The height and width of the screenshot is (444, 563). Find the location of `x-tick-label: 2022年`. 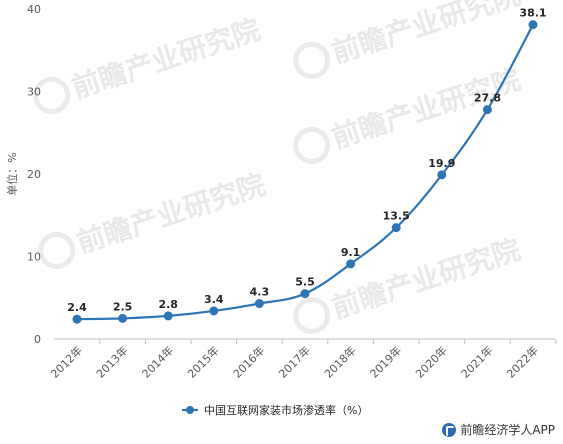

x-tick-label: 2022年 is located at coordinates (522, 361).